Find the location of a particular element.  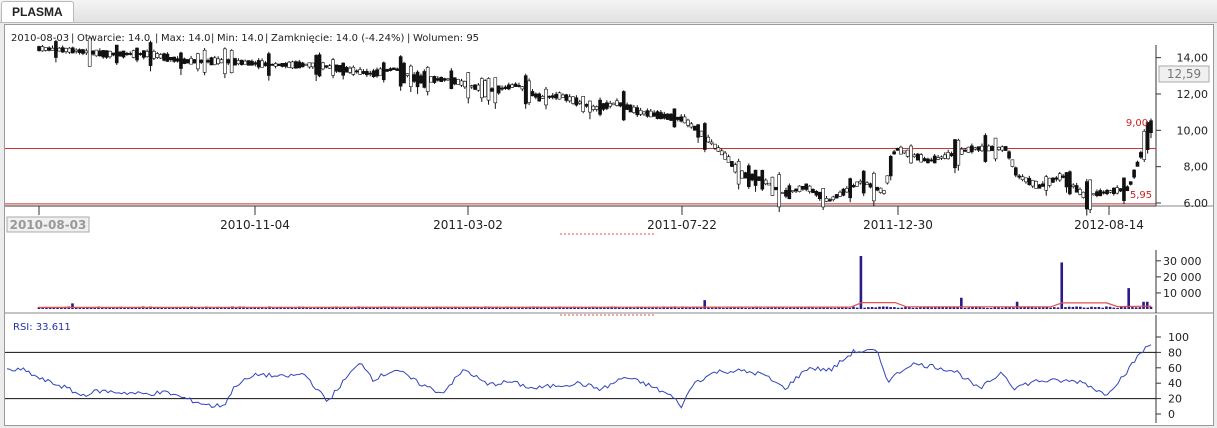

tab-bar: PLASMA is located at coordinates (608, 11).